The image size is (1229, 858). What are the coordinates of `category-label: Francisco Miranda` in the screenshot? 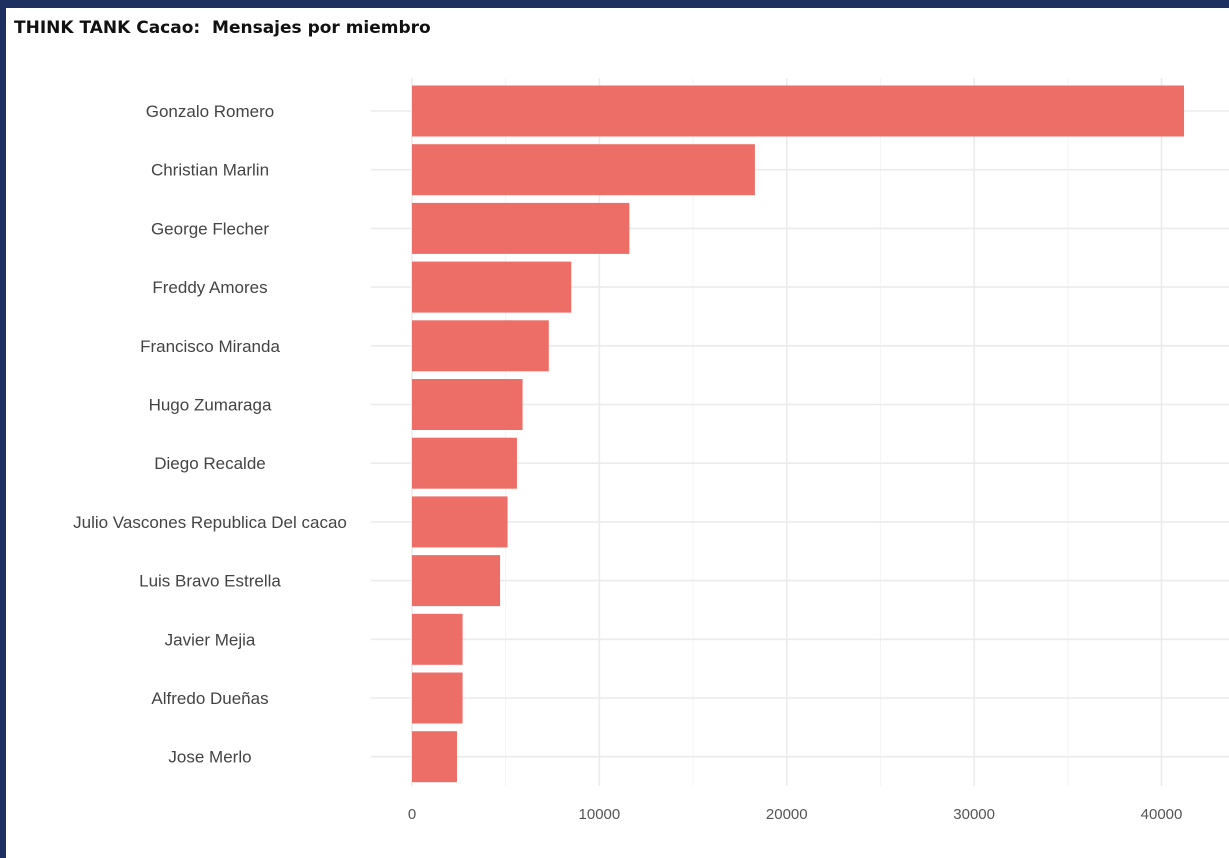 It's located at (210, 346).